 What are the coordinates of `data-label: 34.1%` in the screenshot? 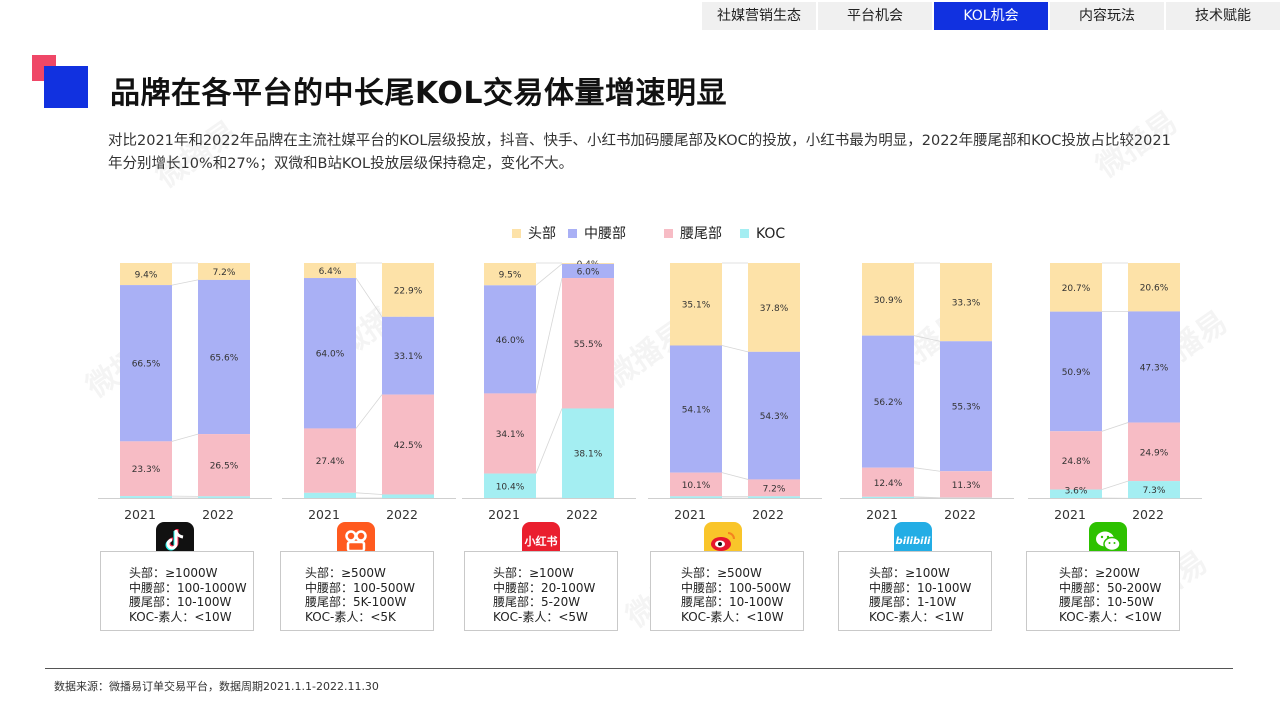 It's located at (510, 435).